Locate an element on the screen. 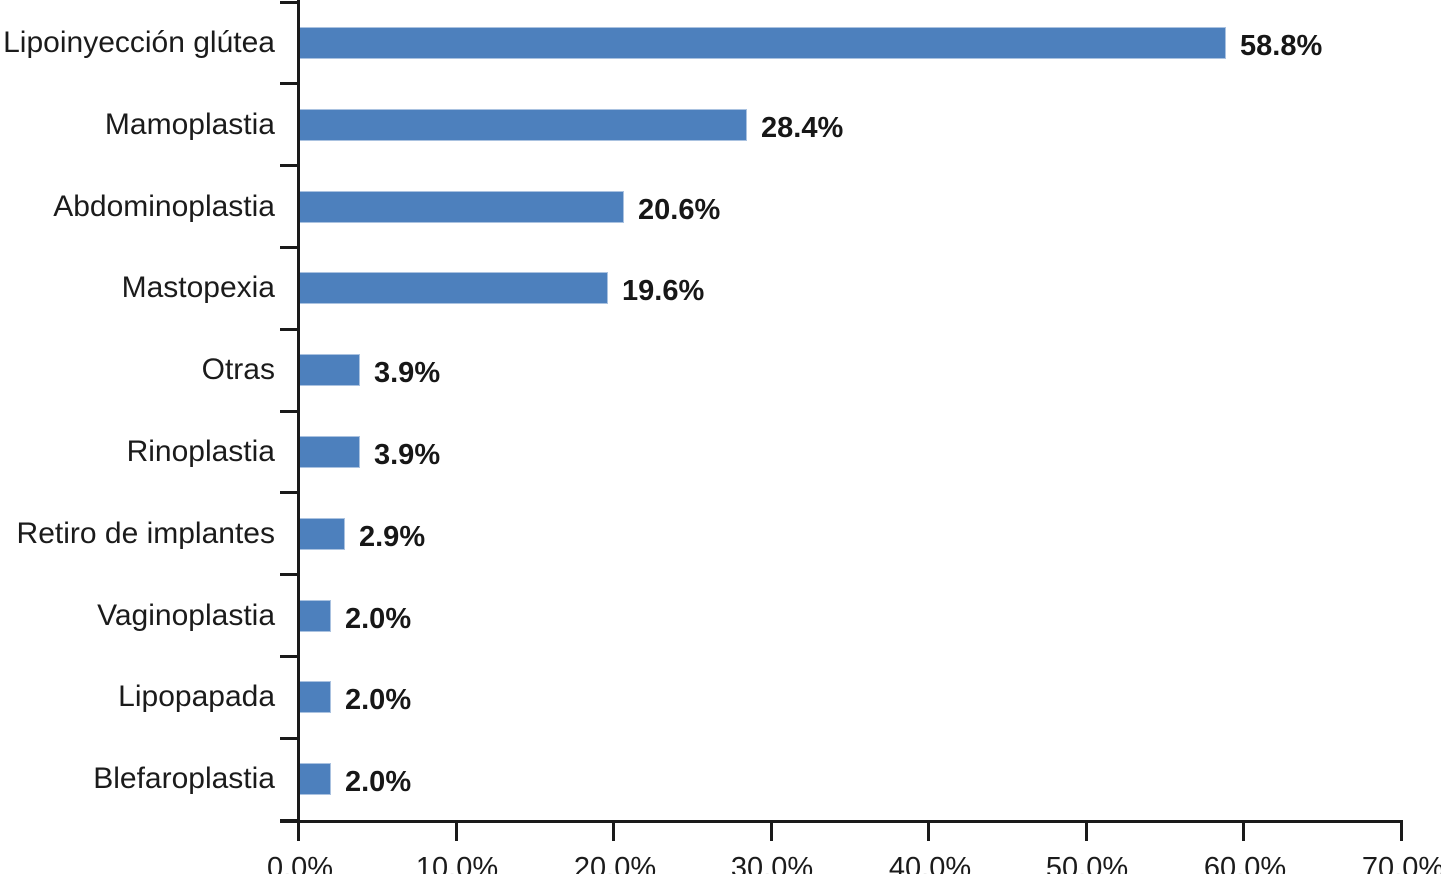 The height and width of the screenshot is (874, 1441). x-tick-label: 70.0% is located at coordinates (1401, 863).